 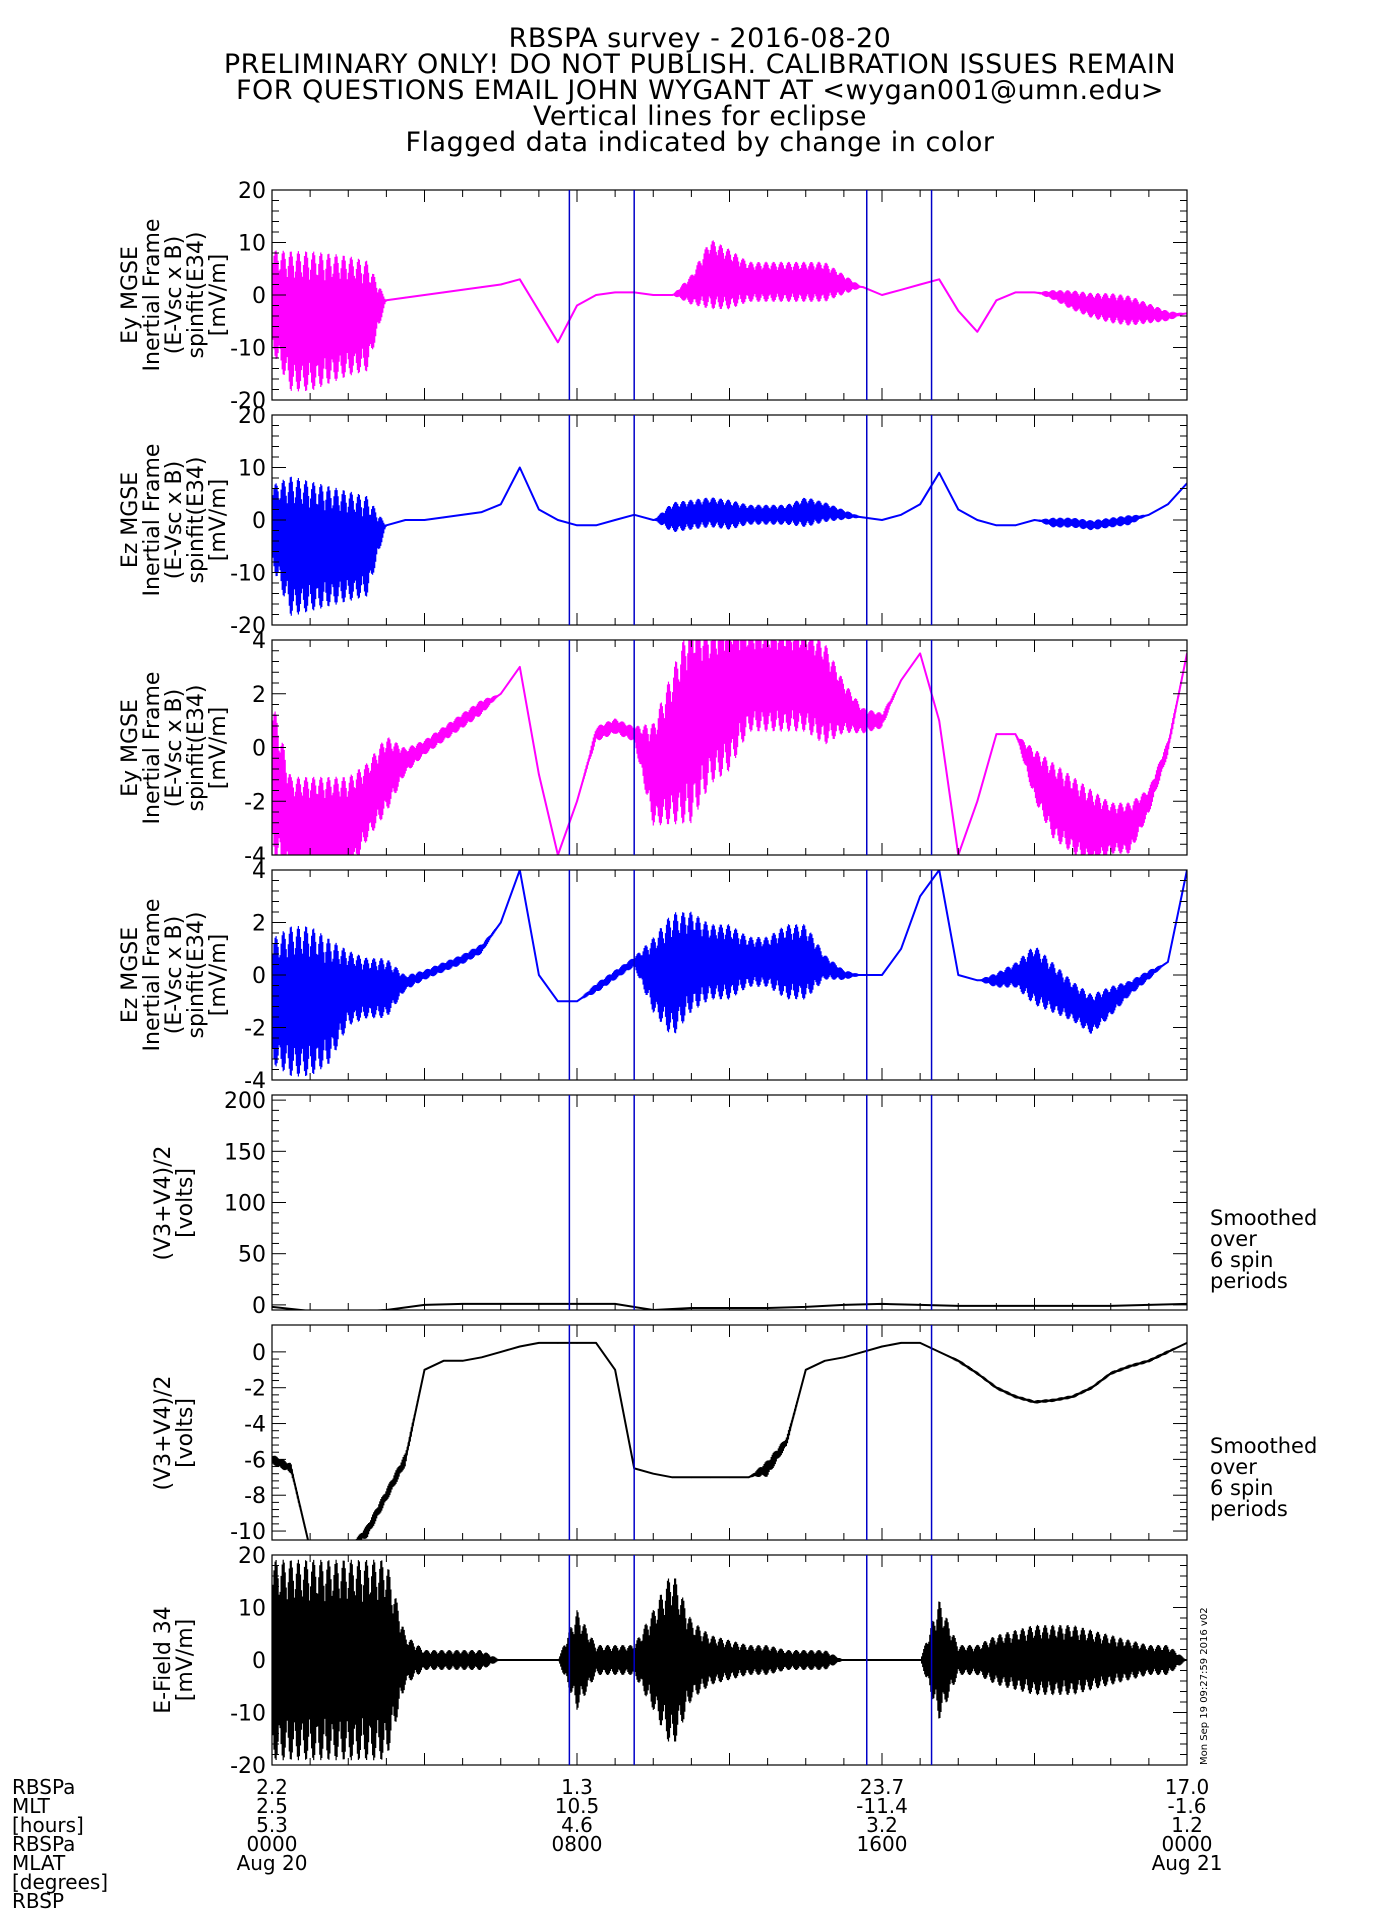 What do you see at coordinates (245, 1152) in the screenshot?
I see `y-tick-label: 150` at bounding box center [245, 1152].